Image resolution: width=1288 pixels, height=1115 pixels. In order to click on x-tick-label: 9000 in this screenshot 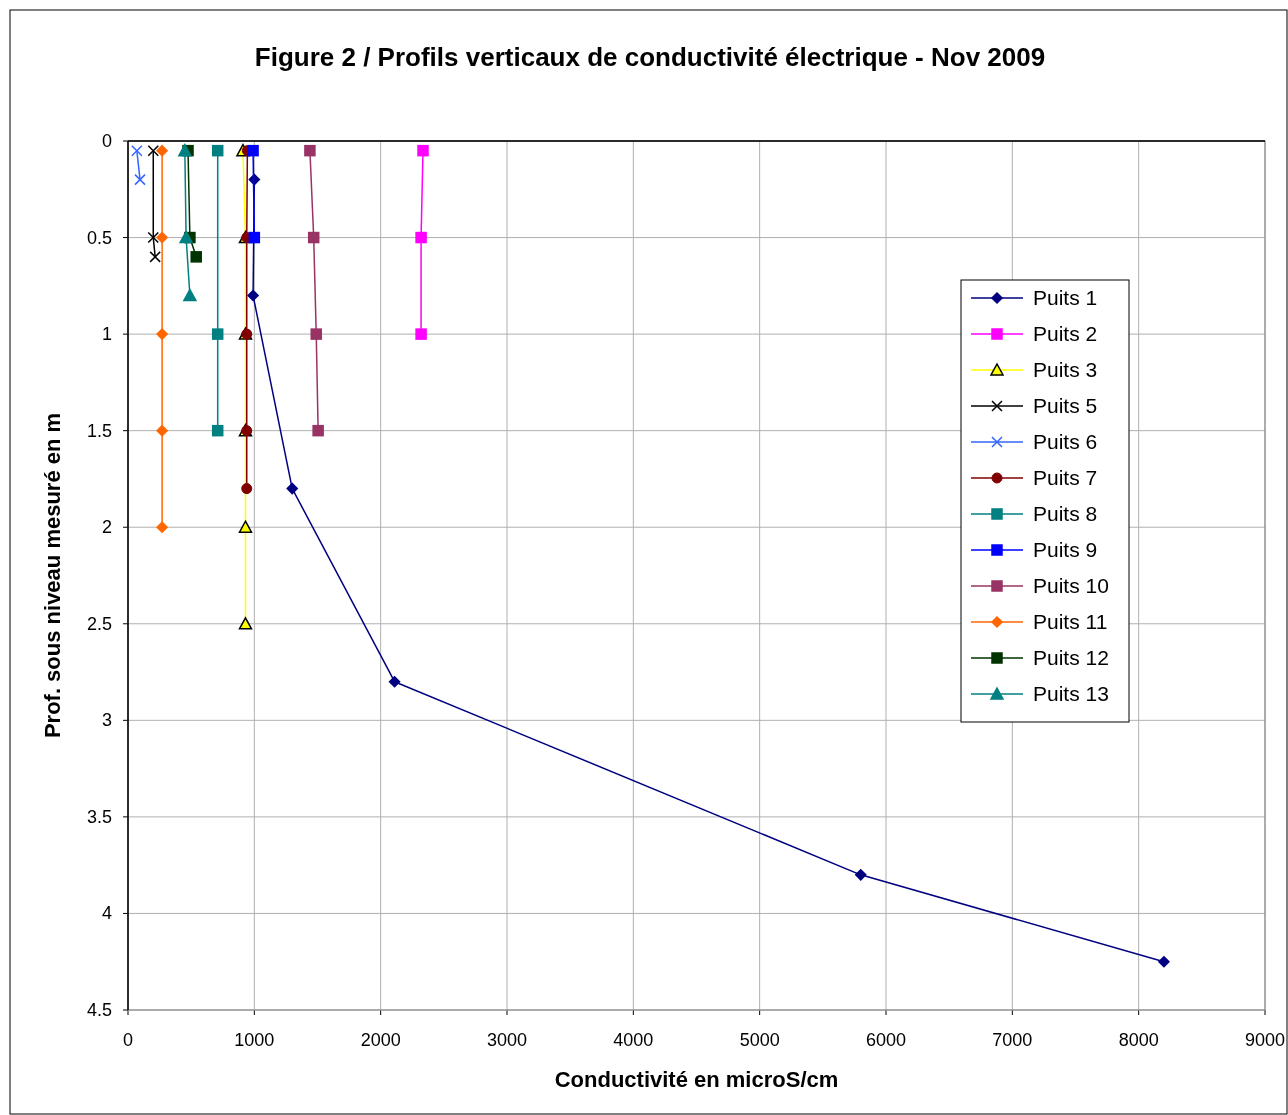, I will do `click(1265, 1040)`.